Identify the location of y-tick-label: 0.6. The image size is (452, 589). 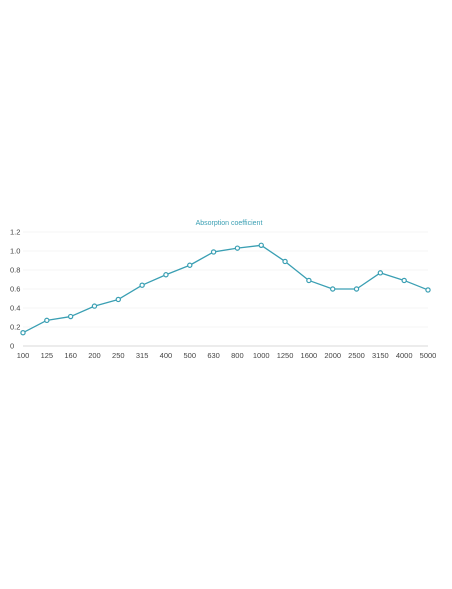
(15, 289).